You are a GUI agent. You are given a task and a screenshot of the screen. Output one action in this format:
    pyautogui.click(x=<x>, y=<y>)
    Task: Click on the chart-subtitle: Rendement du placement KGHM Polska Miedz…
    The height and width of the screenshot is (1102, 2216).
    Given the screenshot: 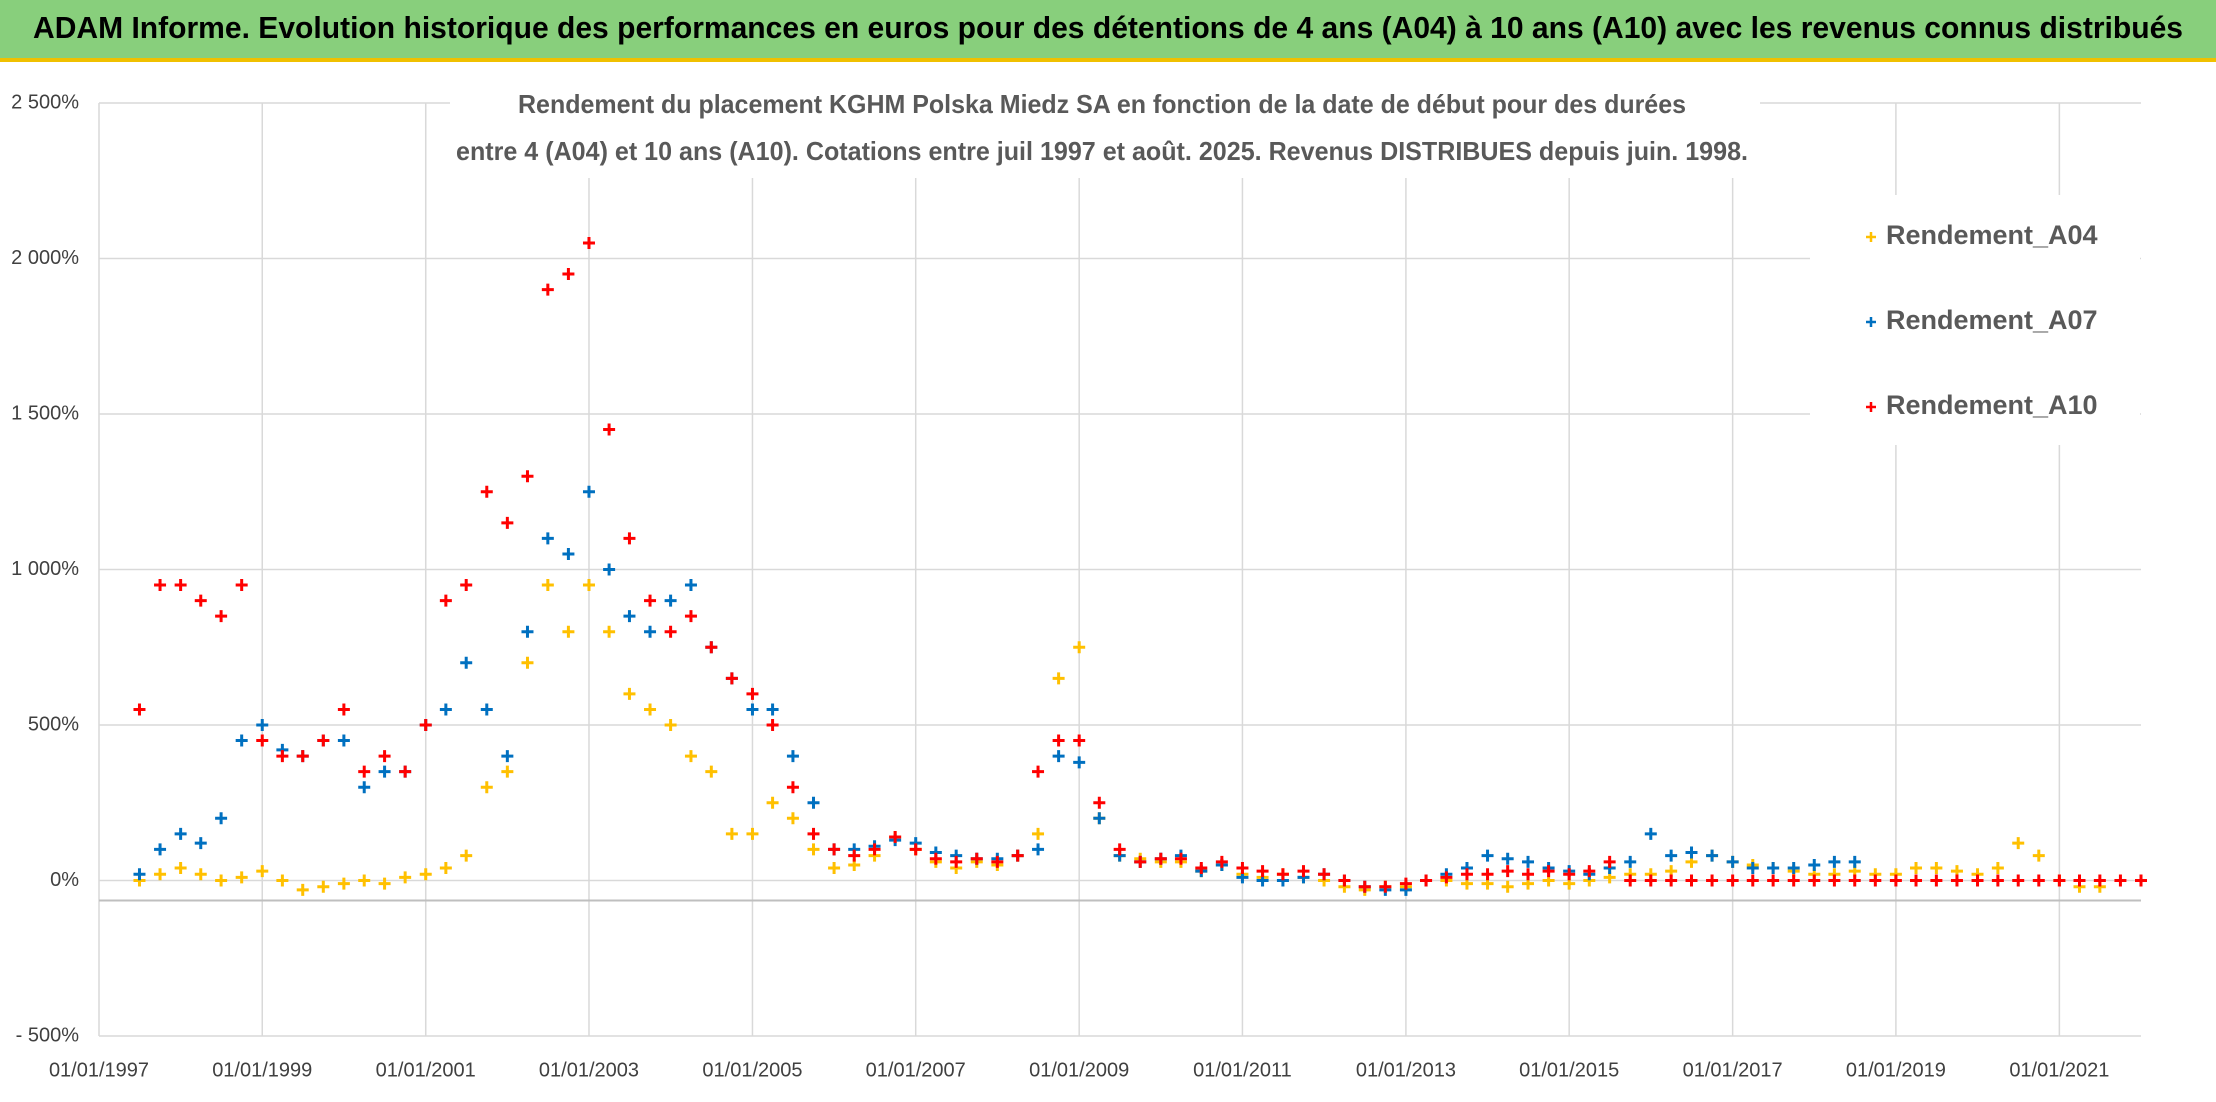 What is the action you would take?
    pyautogui.click(x=1102, y=104)
    